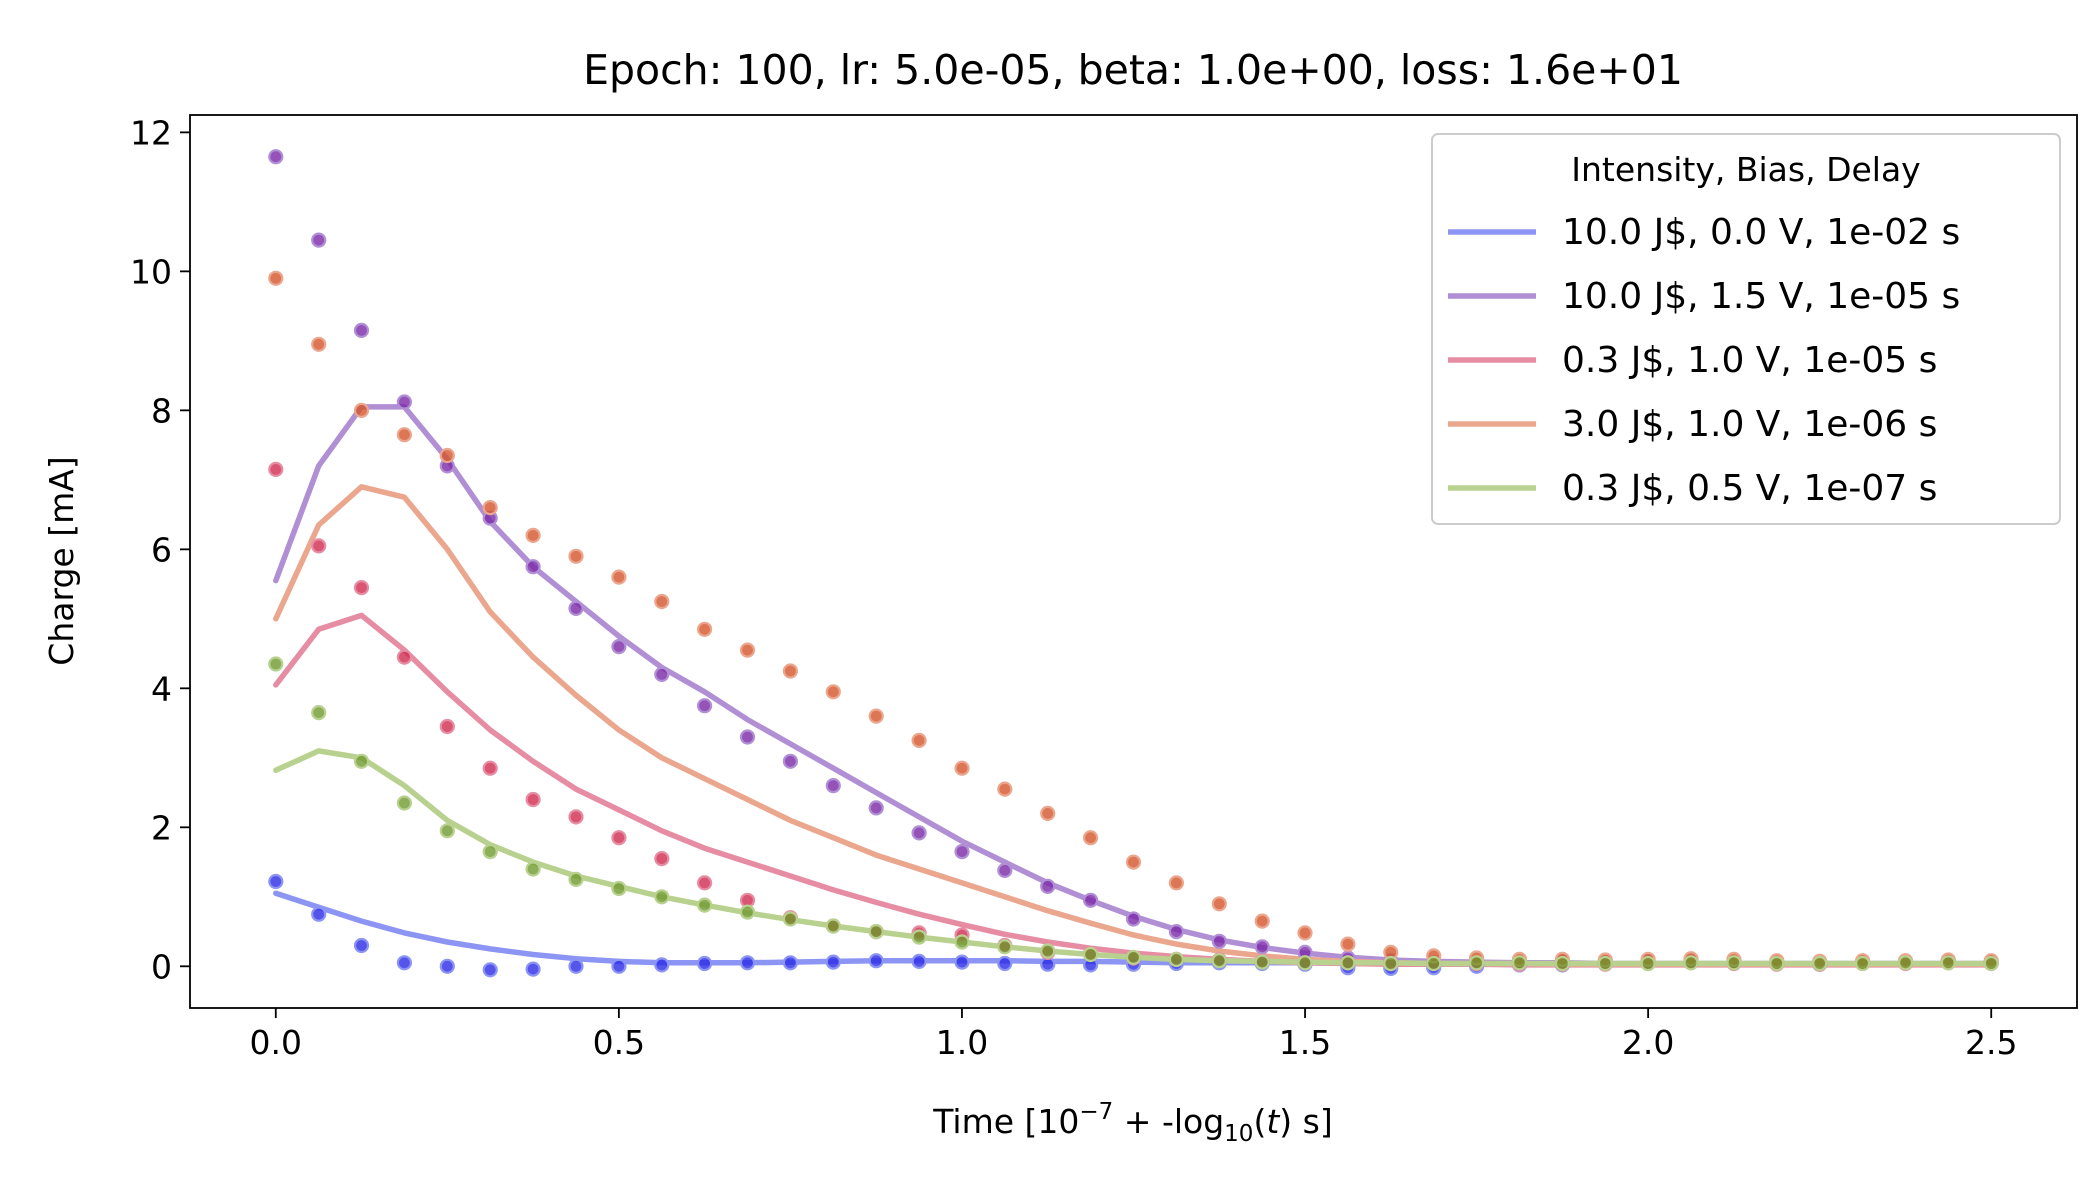  Describe the element at coordinates (1749, 488) in the screenshot. I see `legend-label: 0.3 J$, 0.5 V, 1e-07 s` at that location.